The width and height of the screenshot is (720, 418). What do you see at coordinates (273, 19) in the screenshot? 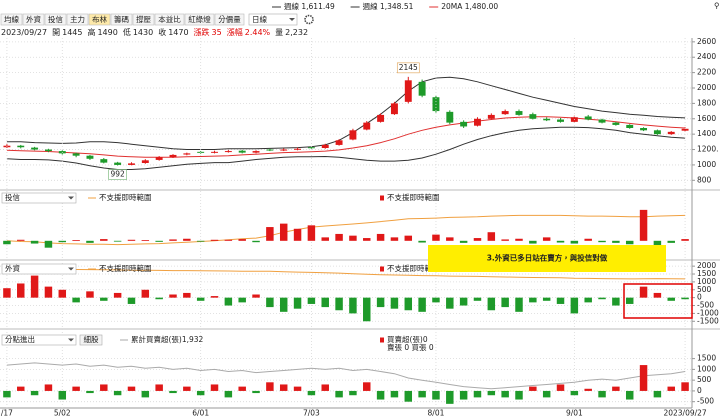
I see `period-select` at bounding box center [273, 19].